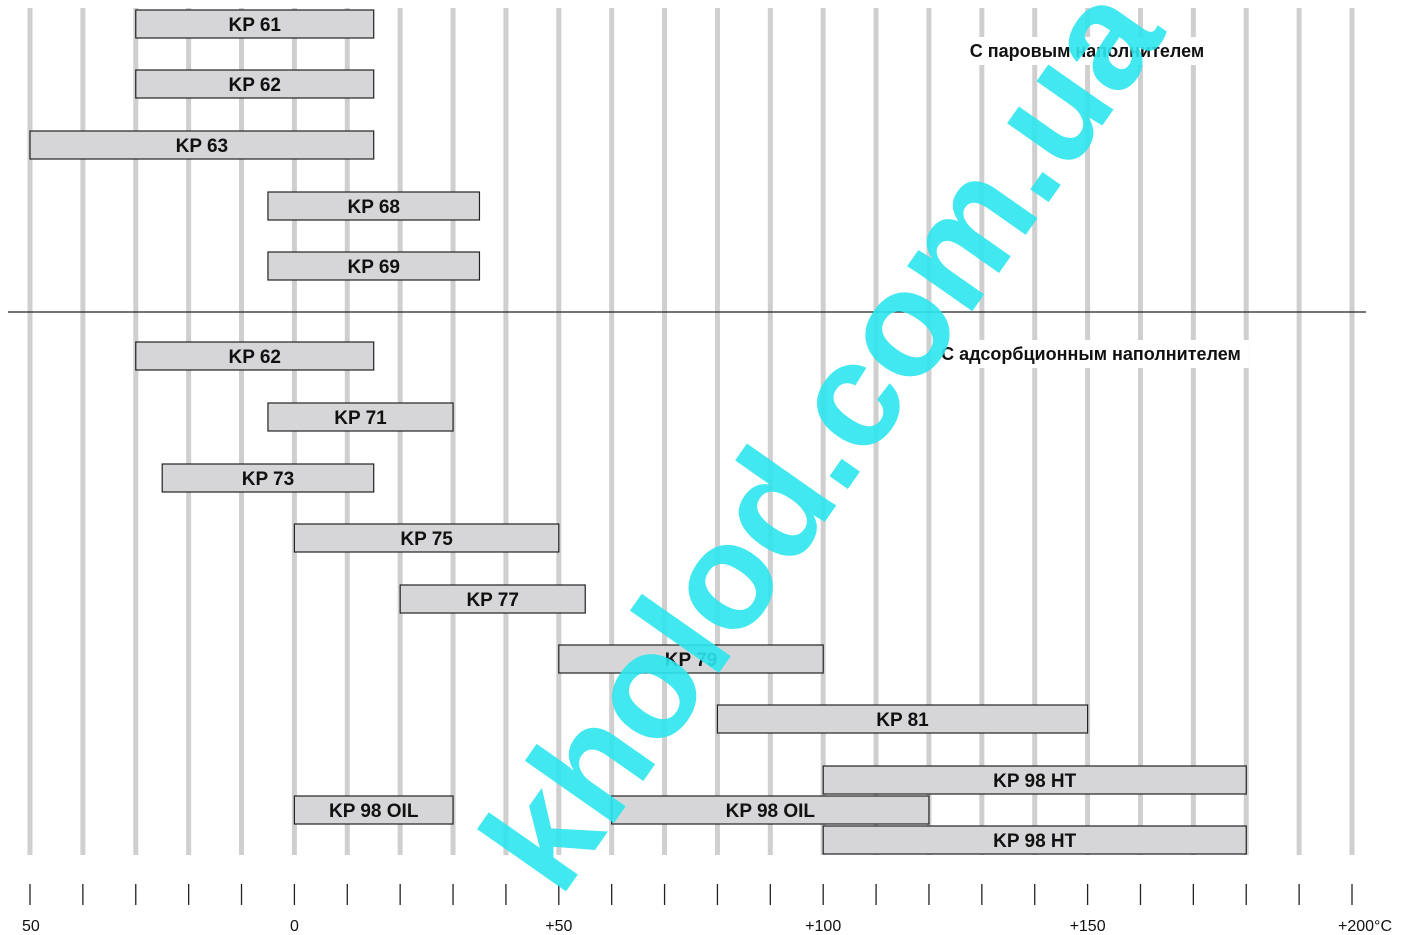 The width and height of the screenshot is (1407, 935). I want to click on bar-label: KP 77, so click(492, 600).